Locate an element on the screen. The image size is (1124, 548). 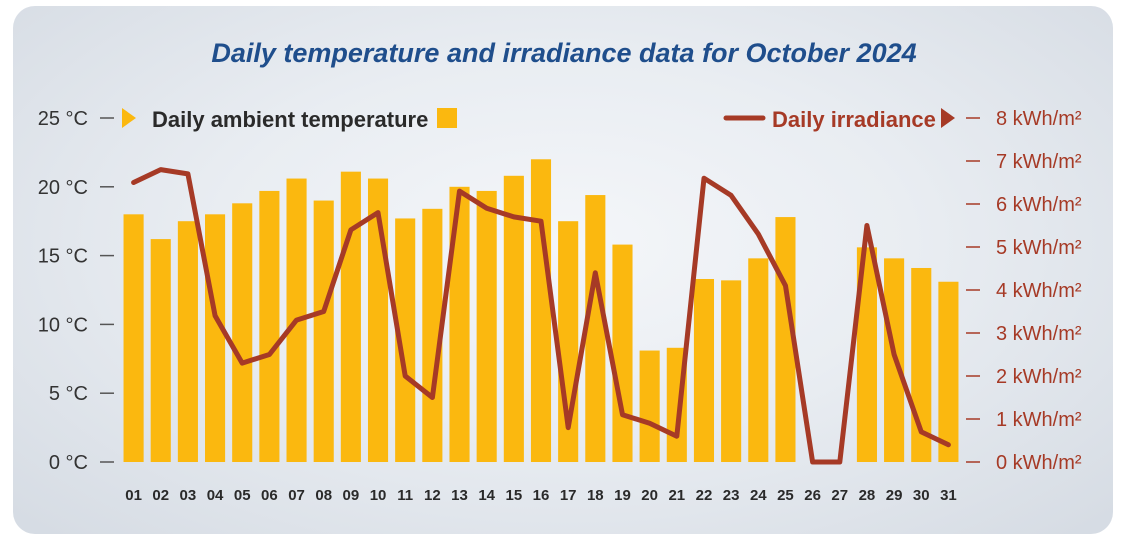
y-right-tick-label: 2 kWh/m² is located at coordinates (1039, 377).